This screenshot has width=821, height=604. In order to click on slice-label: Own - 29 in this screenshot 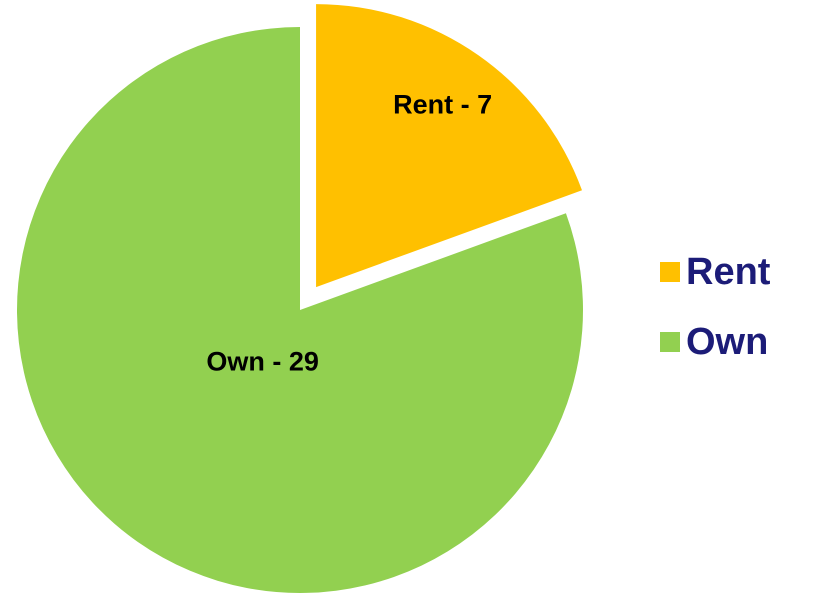, I will do `click(262, 361)`.